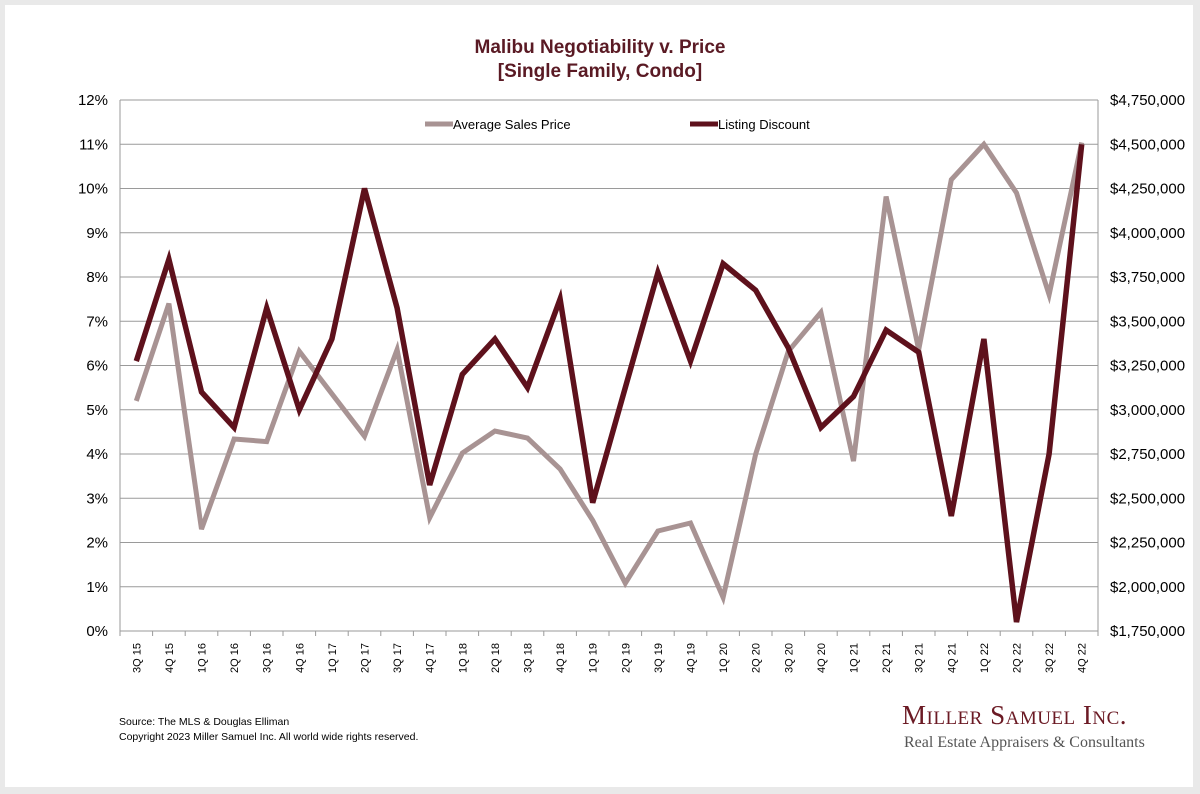  What do you see at coordinates (1147, 454) in the screenshot?
I see `y-right-tick-label: $2,750,000` at bounding box center [1147, 454].